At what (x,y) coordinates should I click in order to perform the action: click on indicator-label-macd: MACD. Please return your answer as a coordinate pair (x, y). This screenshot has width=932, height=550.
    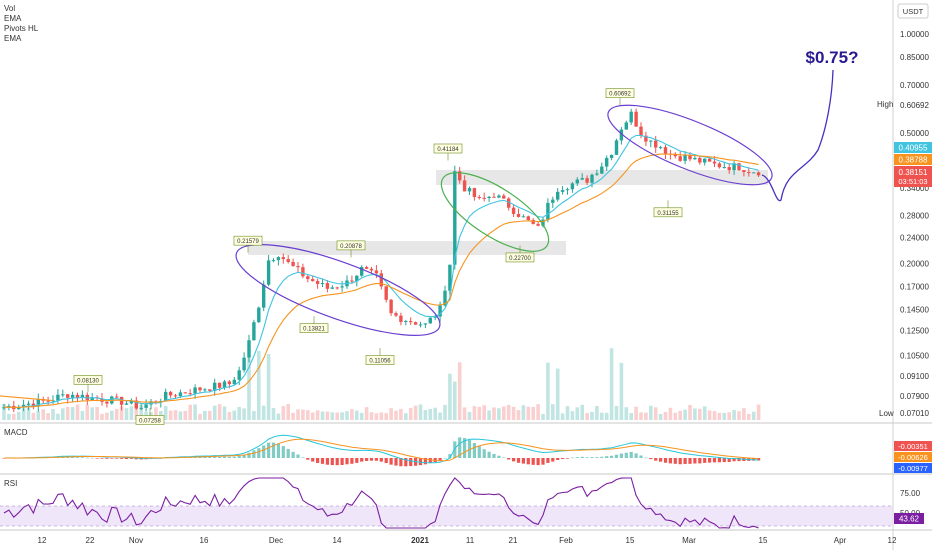
    Looking at the image, I should click on (16, 432).